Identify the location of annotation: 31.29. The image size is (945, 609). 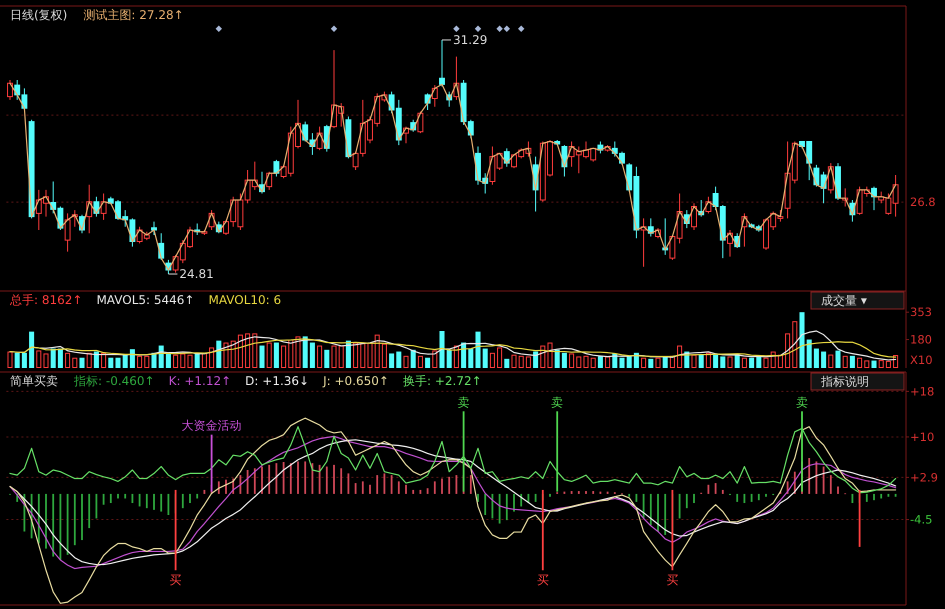
(470, 39).